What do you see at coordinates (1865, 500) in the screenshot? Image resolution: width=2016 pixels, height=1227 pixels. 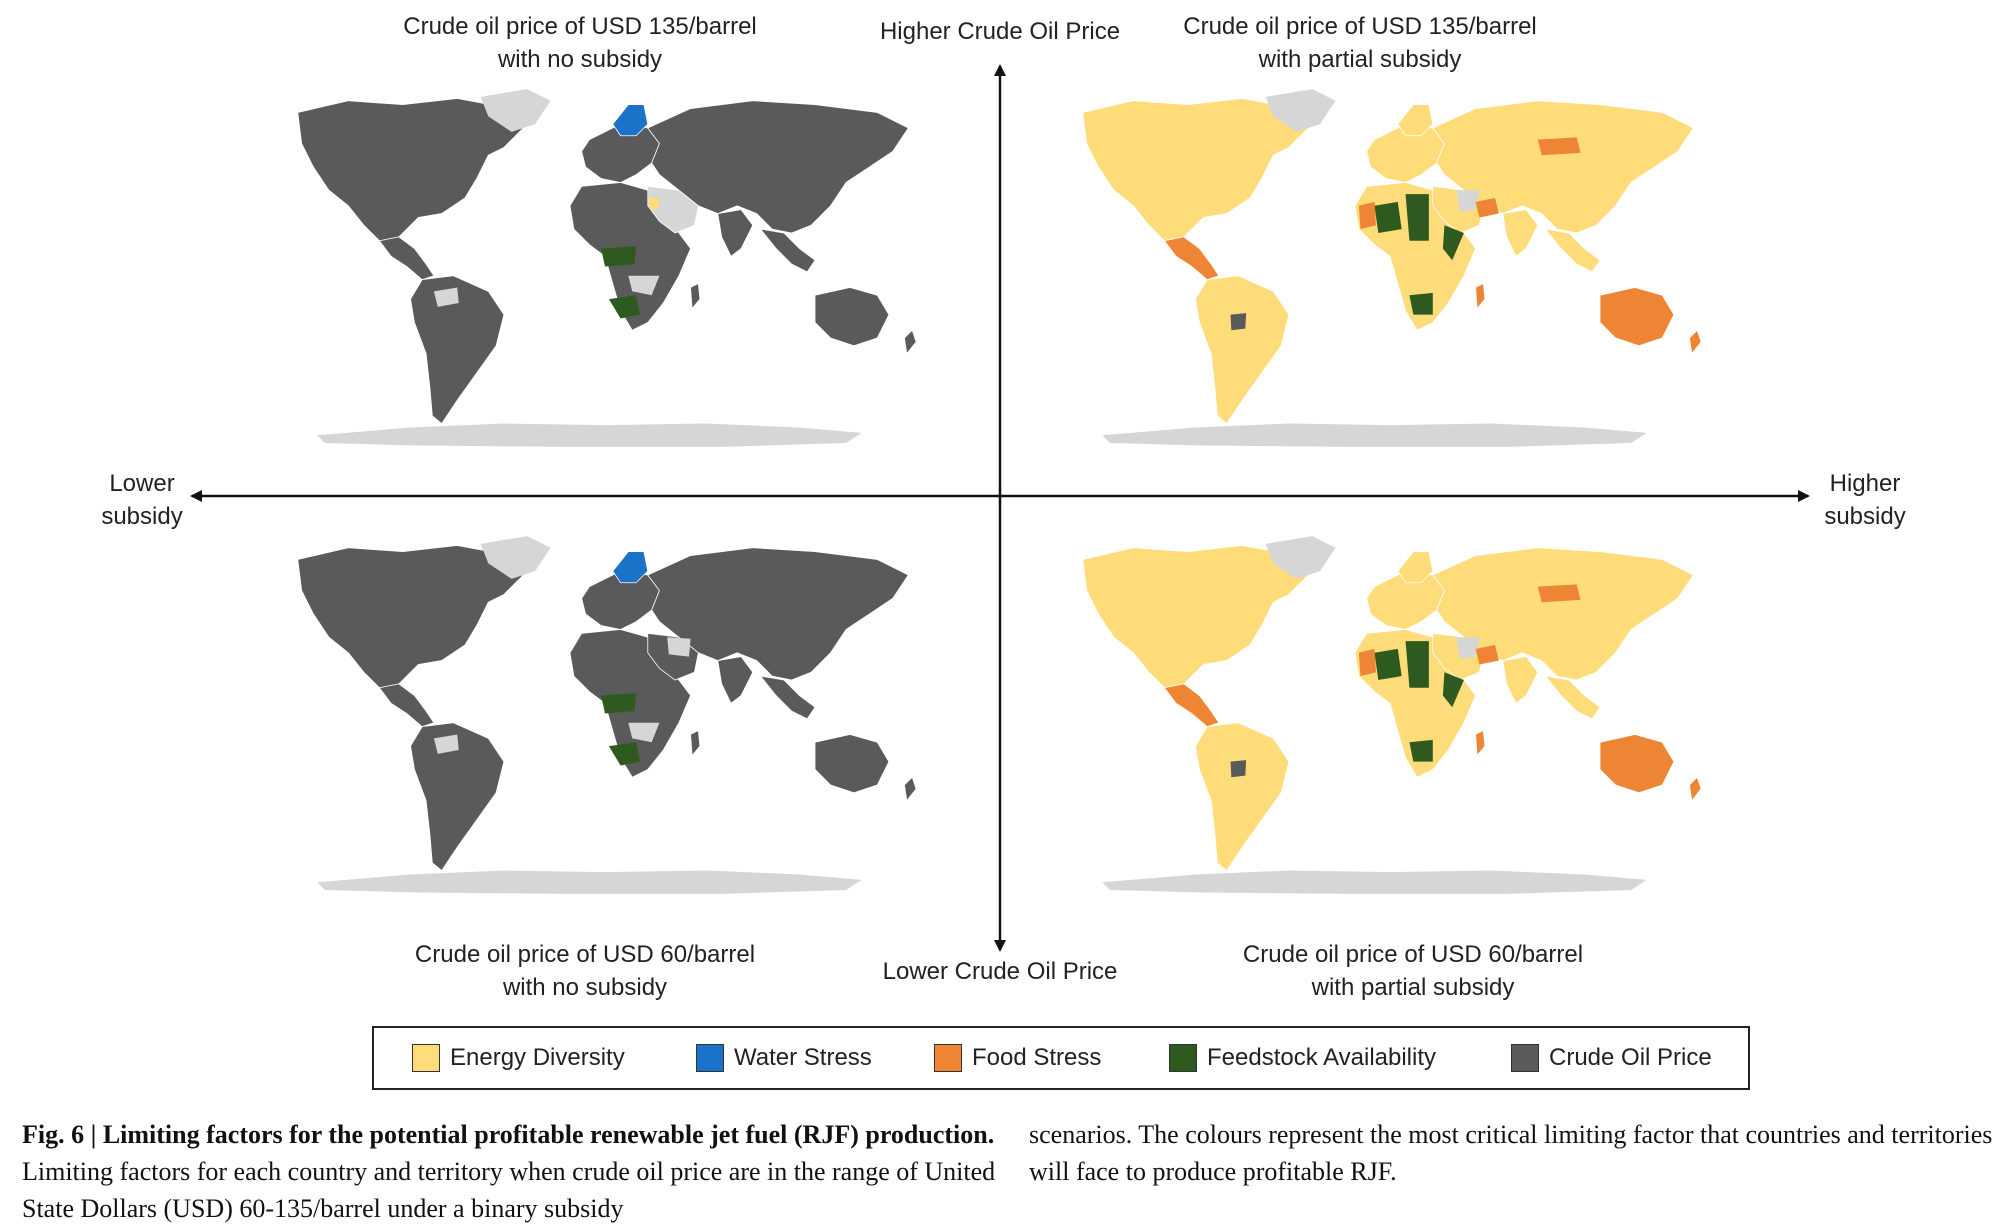 I see `axis-label-right: Higher subsidy` at bounding box center [1865, 500].